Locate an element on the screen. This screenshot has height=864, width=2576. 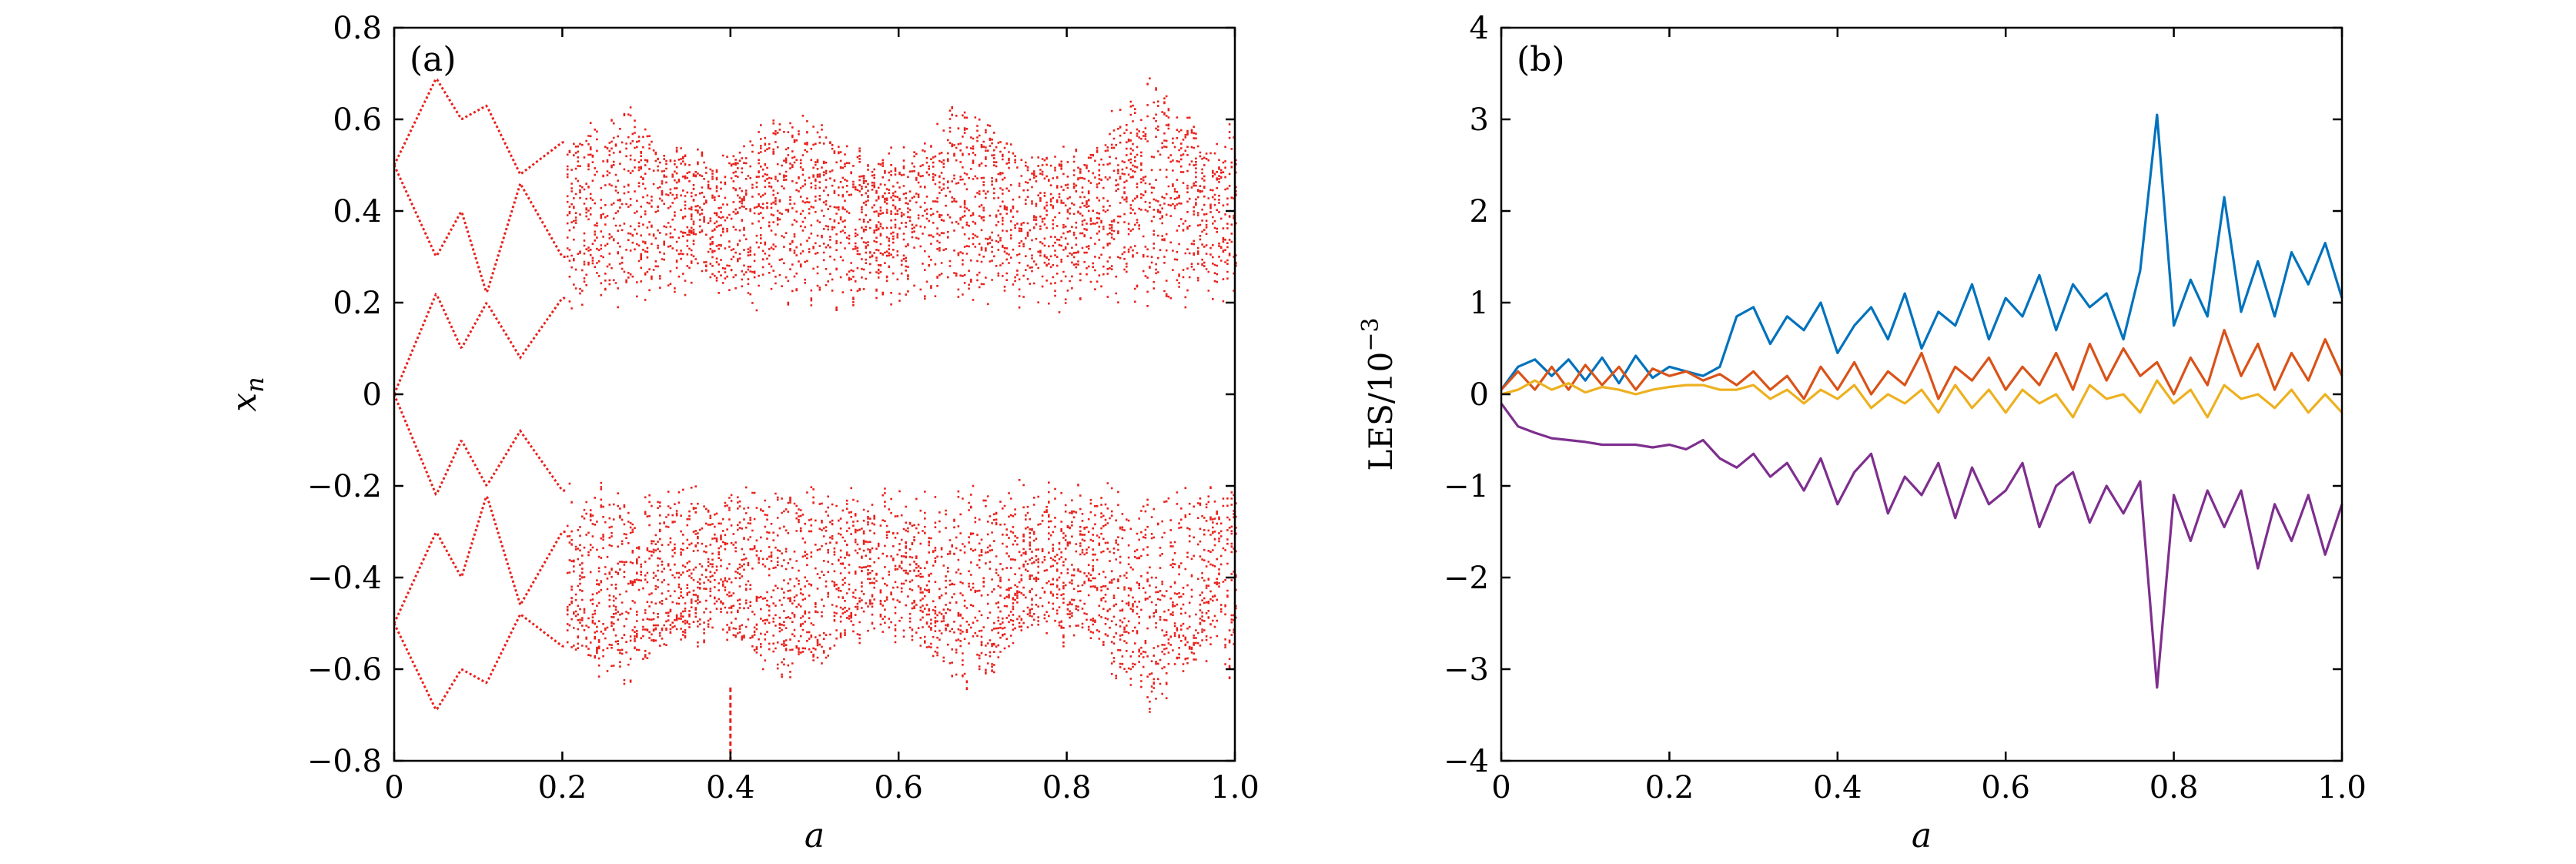
panel-b-ytick-label: 3 is located at coordinates (1480, 120).